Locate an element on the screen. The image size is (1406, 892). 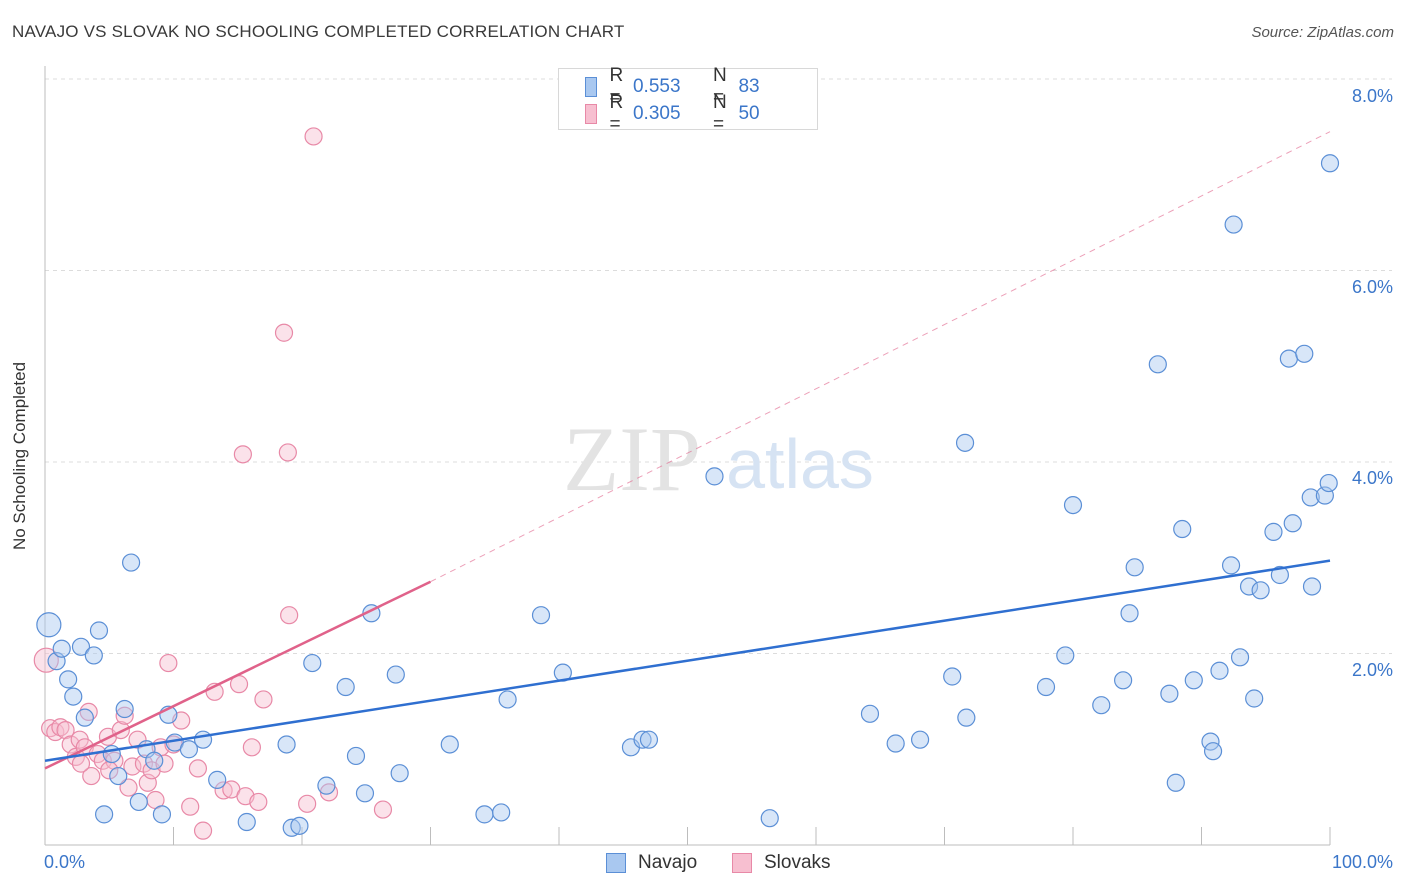
n-label: N = is located at coordinates (719, 113).